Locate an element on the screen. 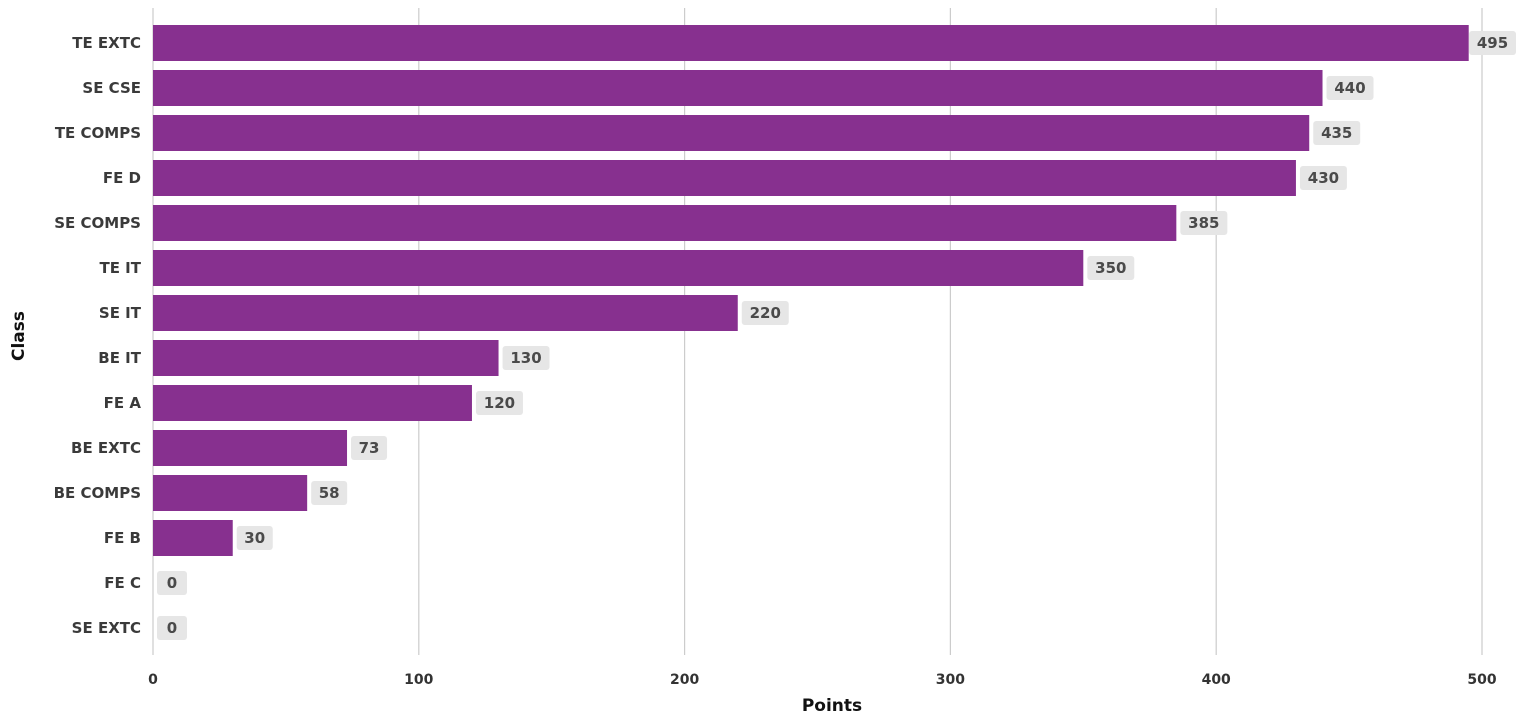  data-label: 385 is located at coordinates (1203, 223).